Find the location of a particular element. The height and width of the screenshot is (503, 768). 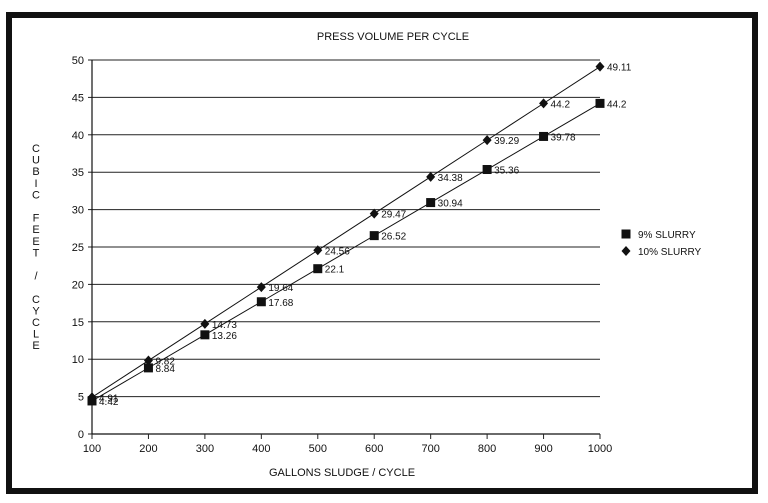

data-label: 49.11 is located at coordinates (619, 68).